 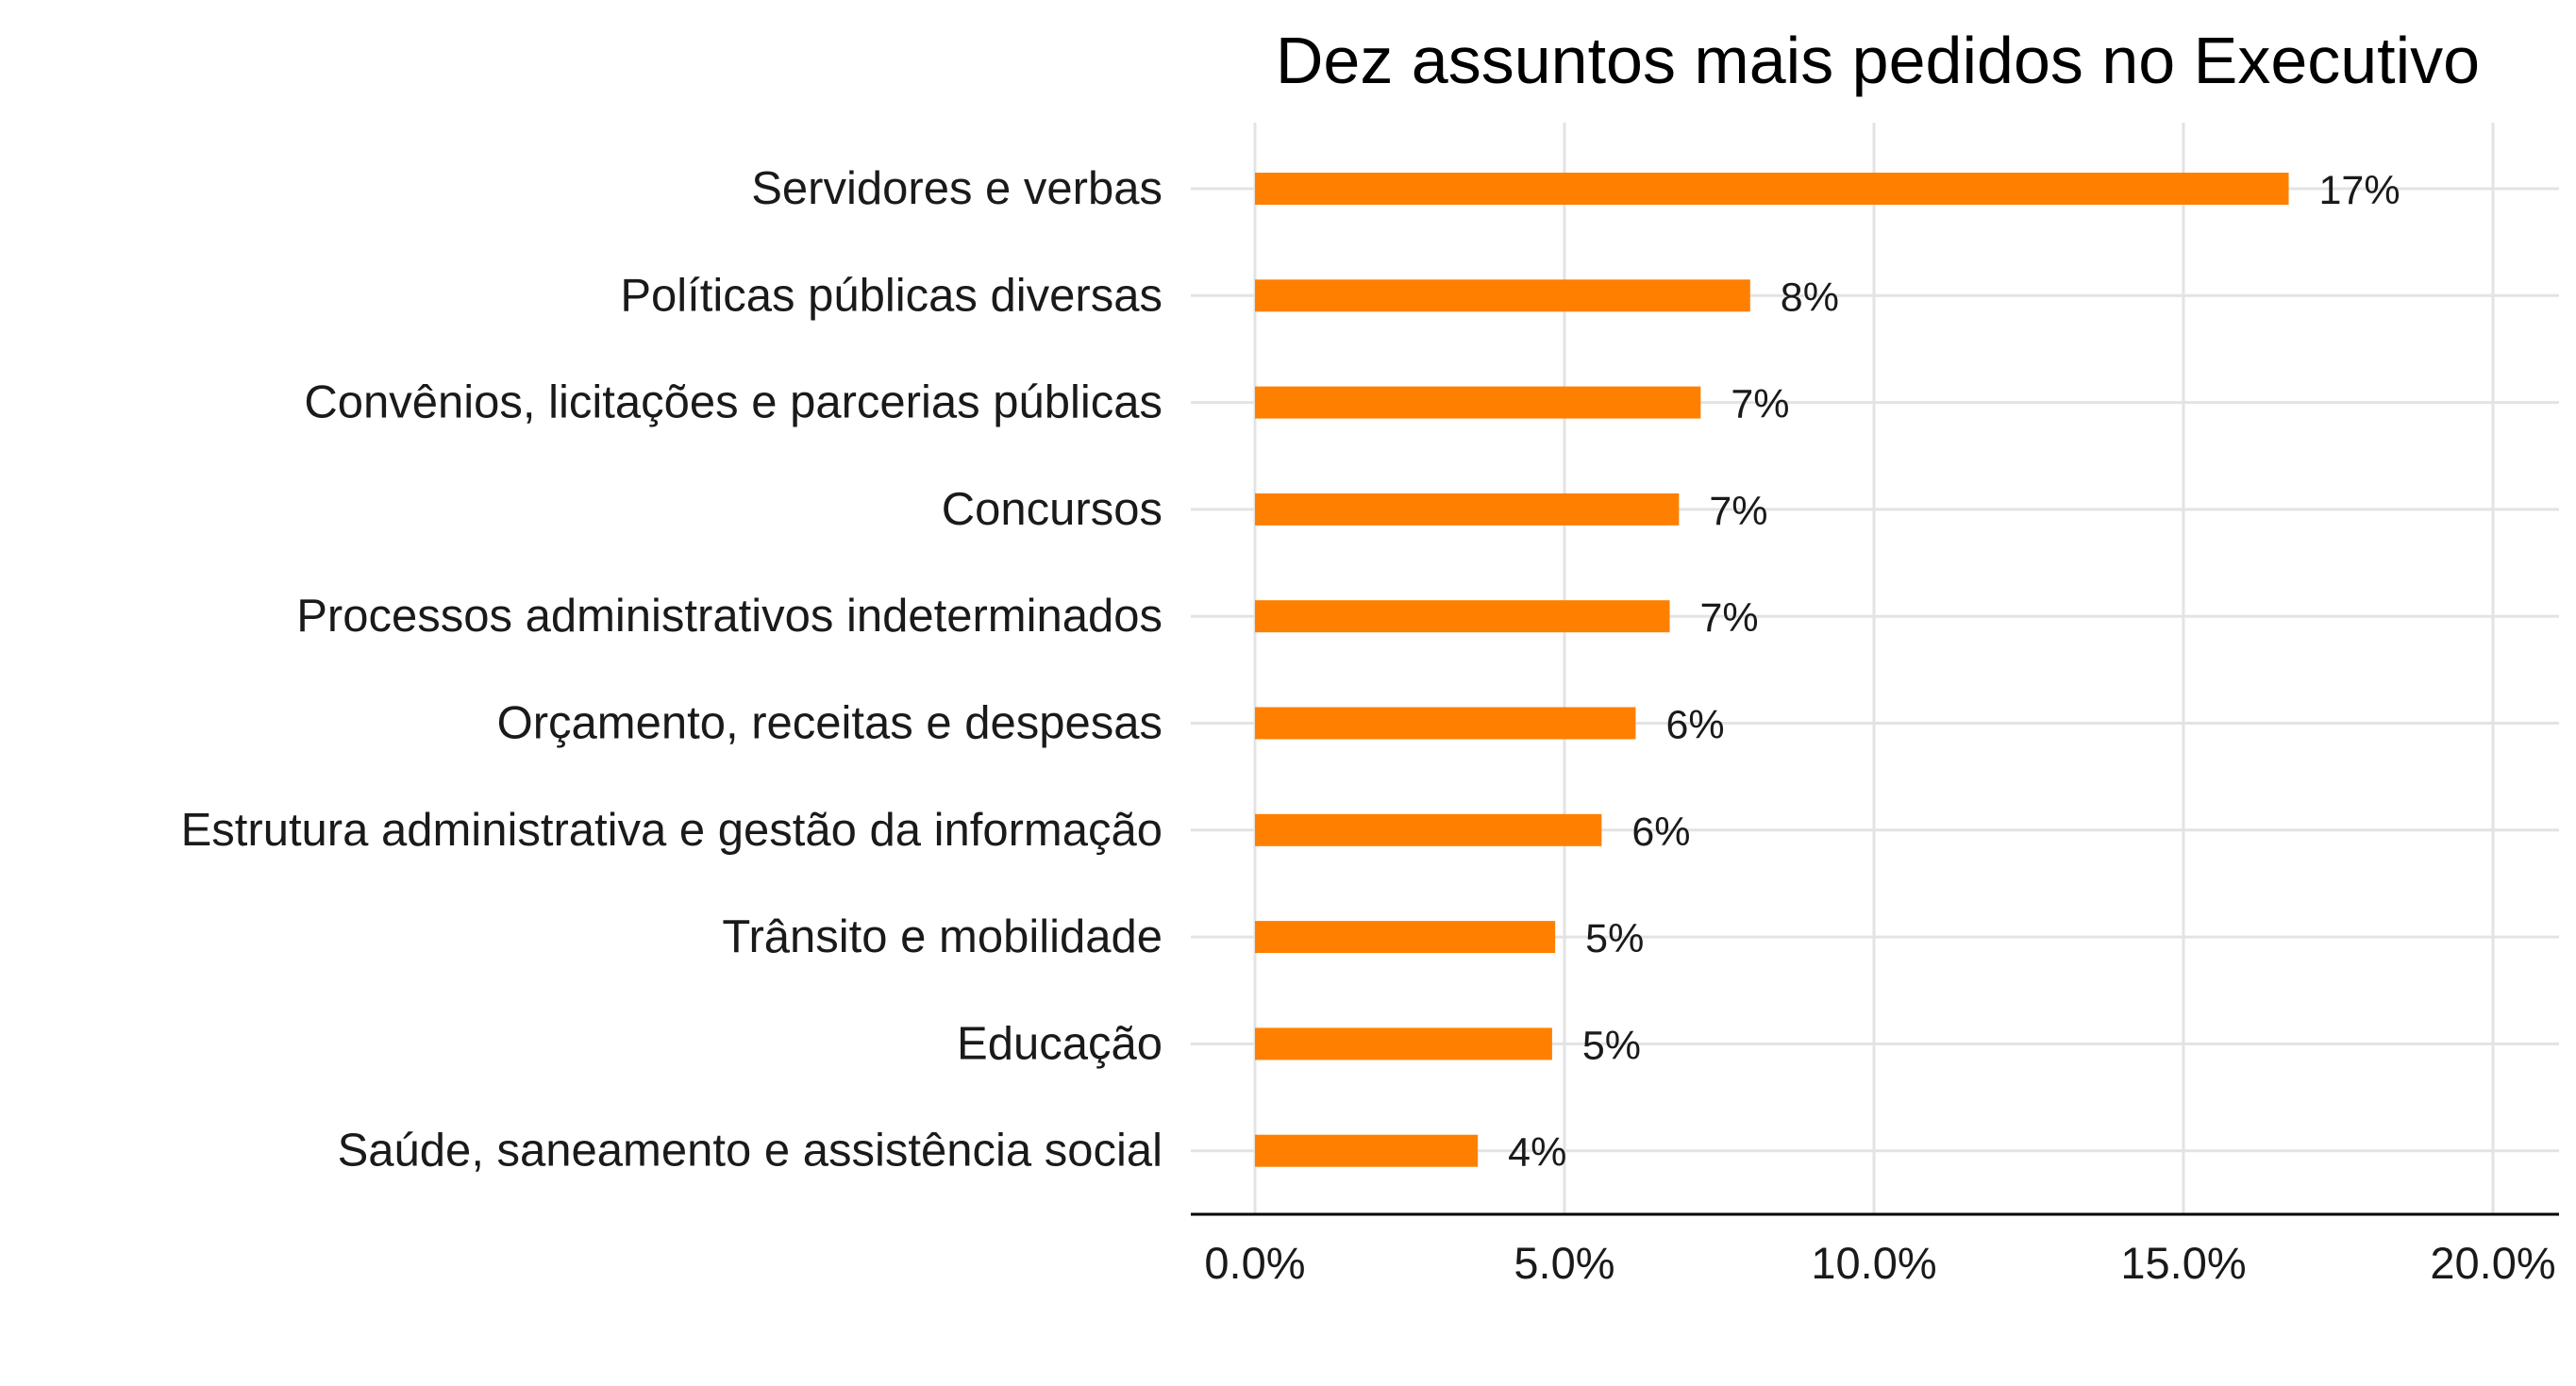 I want to click on category-label: Trânsito e mobilidade, so click(x=942, y=936).